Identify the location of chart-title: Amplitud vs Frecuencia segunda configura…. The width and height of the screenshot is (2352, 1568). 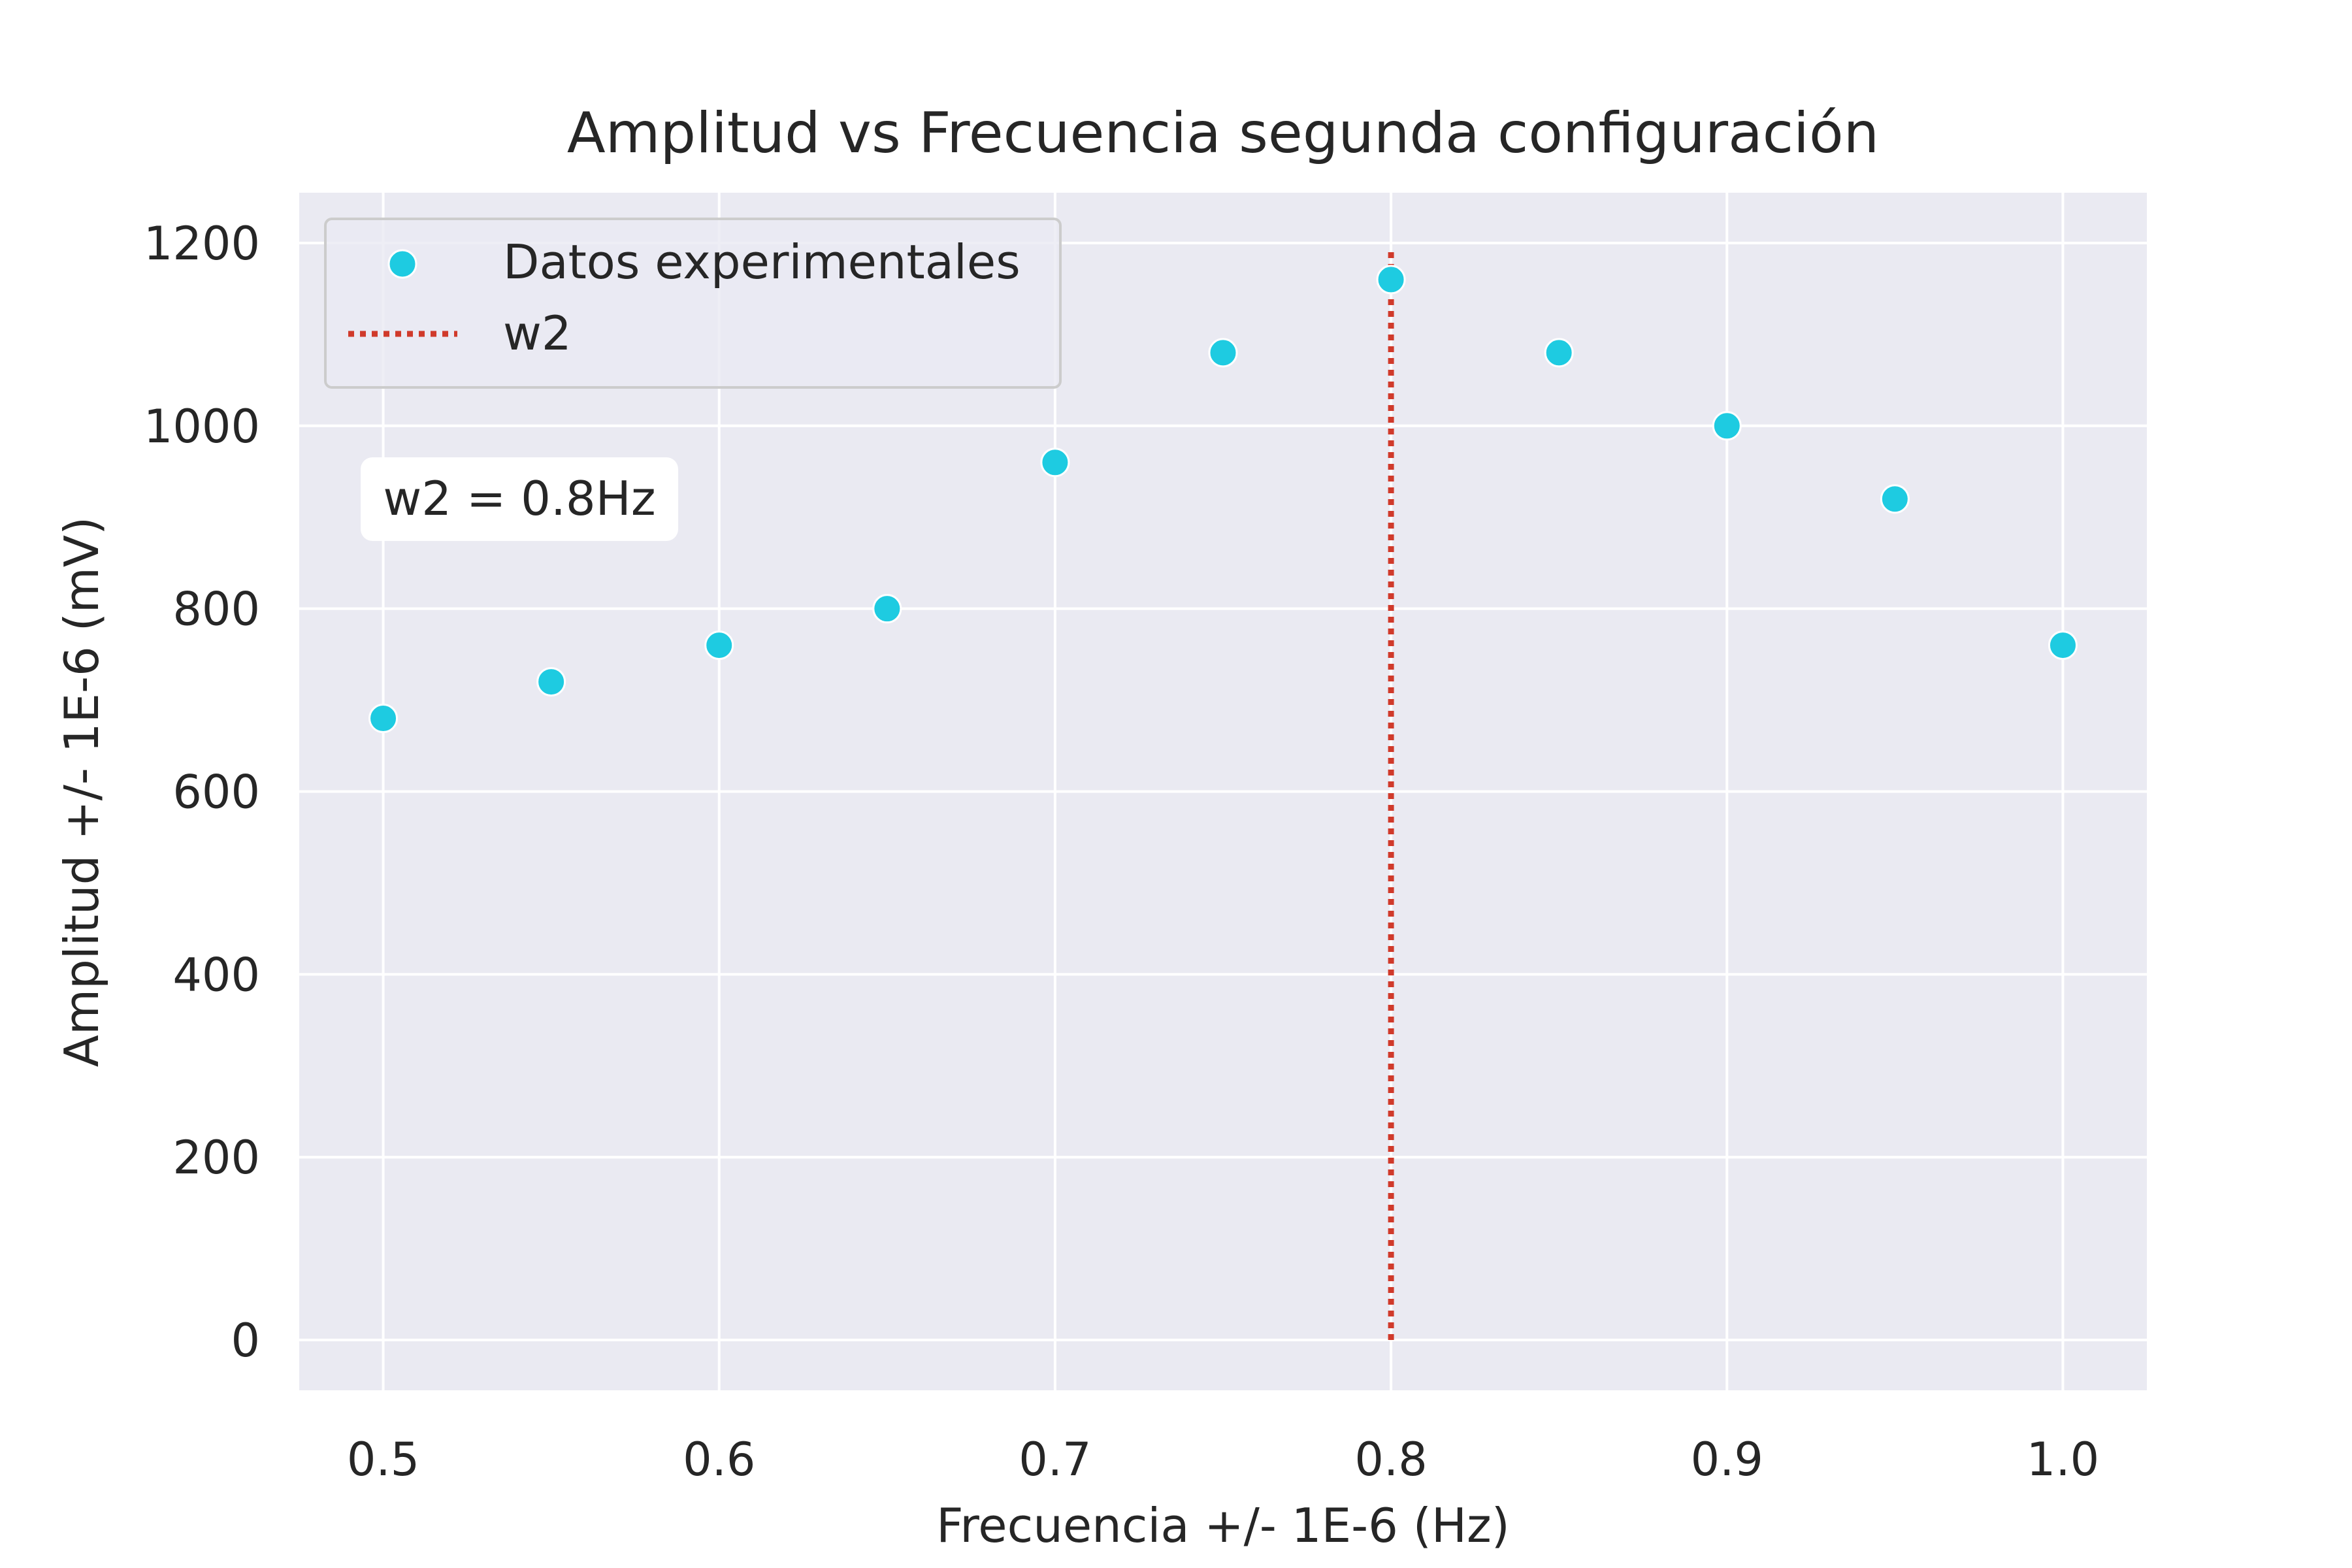
(1223, 133).